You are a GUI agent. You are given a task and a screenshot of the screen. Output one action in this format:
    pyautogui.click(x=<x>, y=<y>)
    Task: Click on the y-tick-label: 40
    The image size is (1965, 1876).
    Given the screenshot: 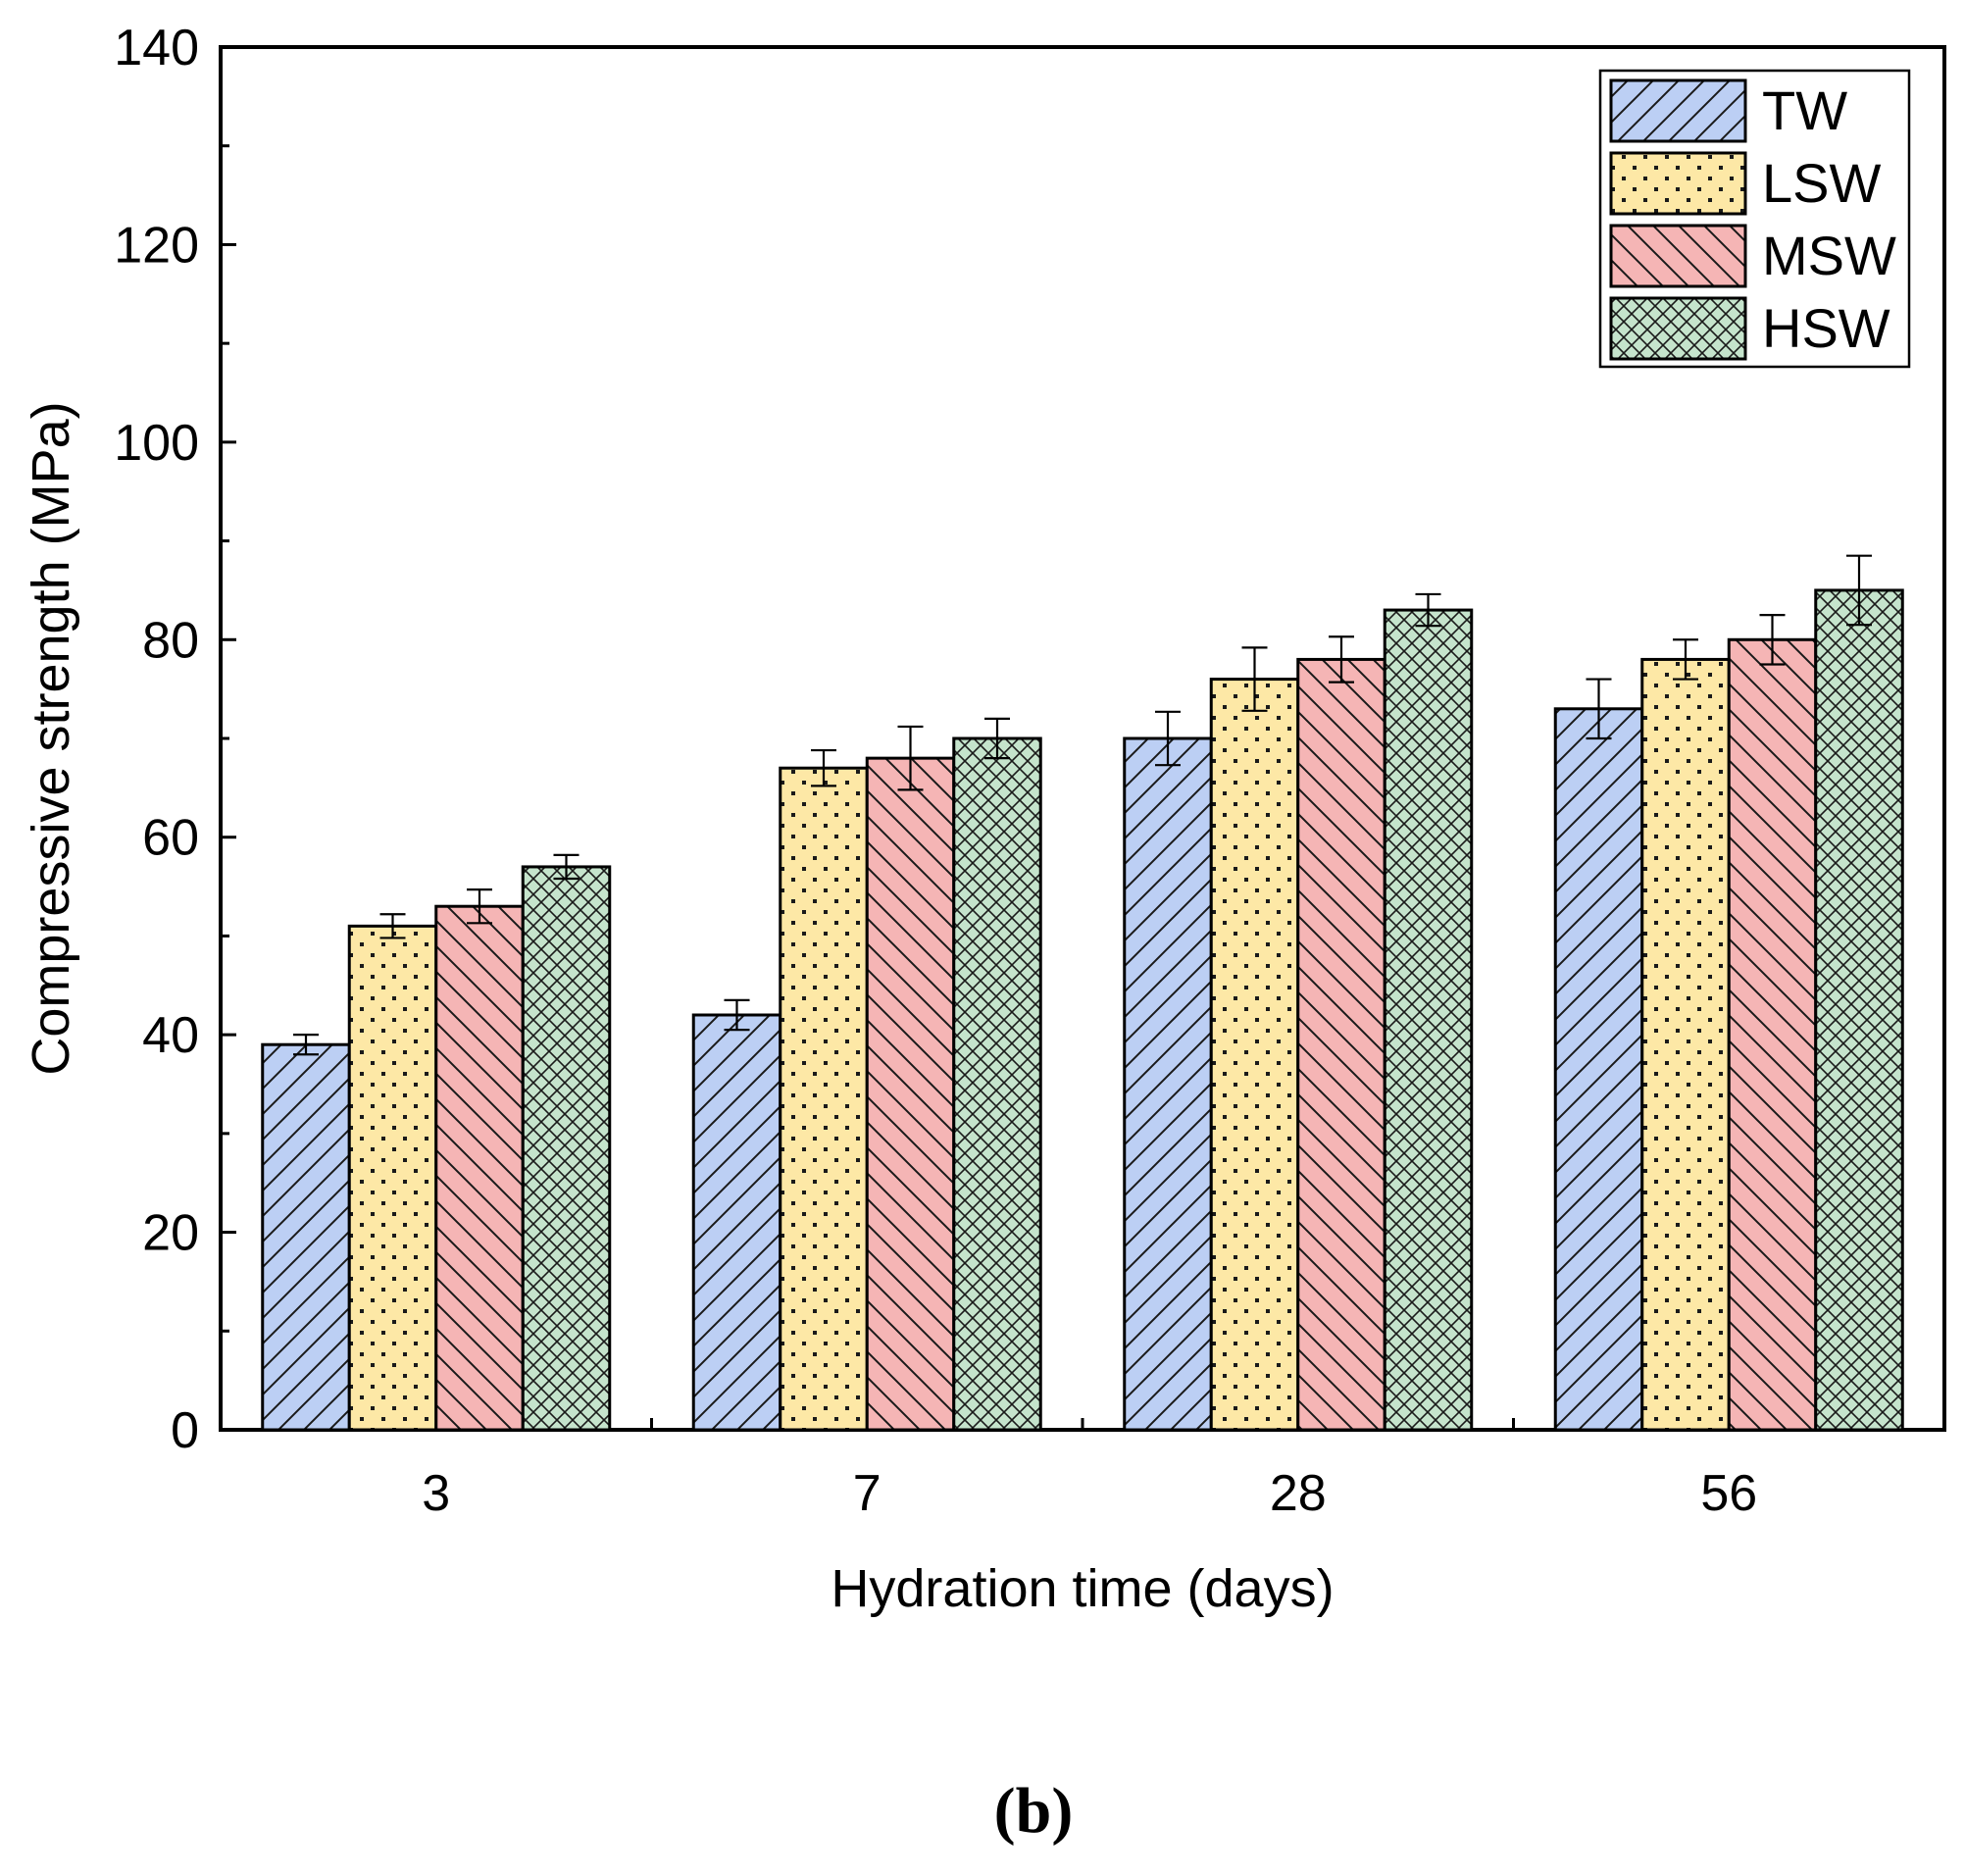 What is the action you would take?
    pyautogui.click(x=170, y=1035)
    